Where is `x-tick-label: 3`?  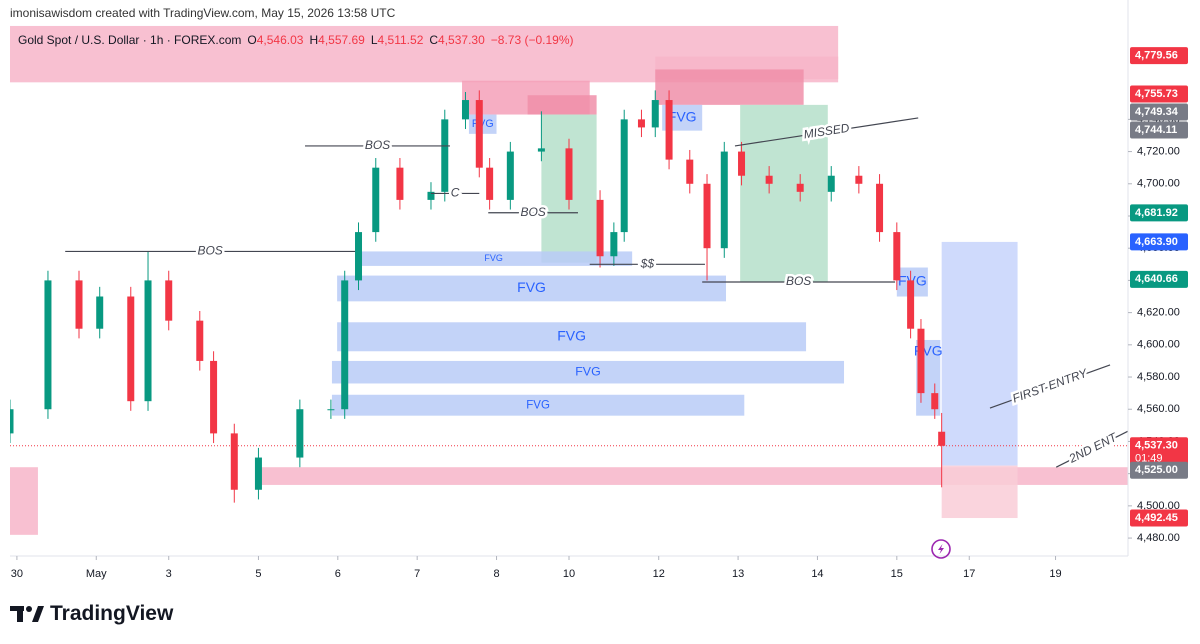
x-tick-label: 3 is located at coordinates (169, 574).